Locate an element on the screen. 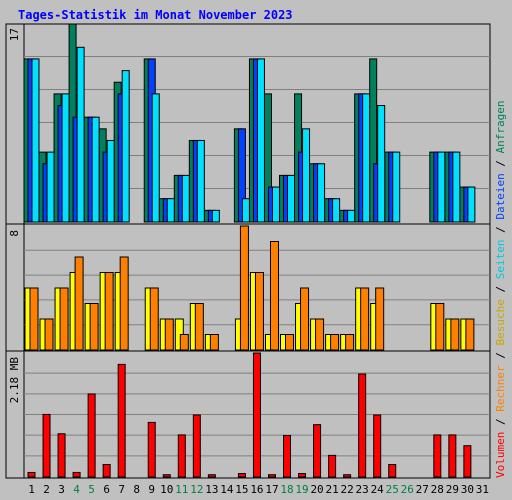  x-tick-label-day-8: 8 is located at coordinates (136, 489).